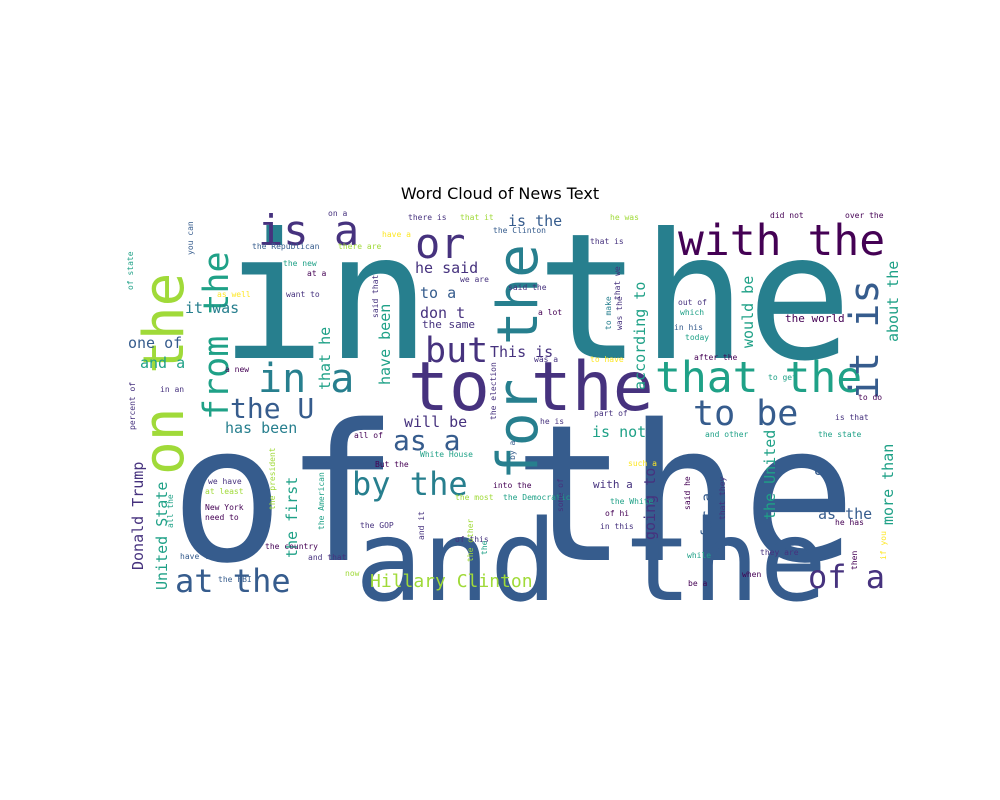 The image size is (1000, 800). Describe the element at coordinates (781, 241) in the screenshot. I see `word-with-the: with the` at that location.